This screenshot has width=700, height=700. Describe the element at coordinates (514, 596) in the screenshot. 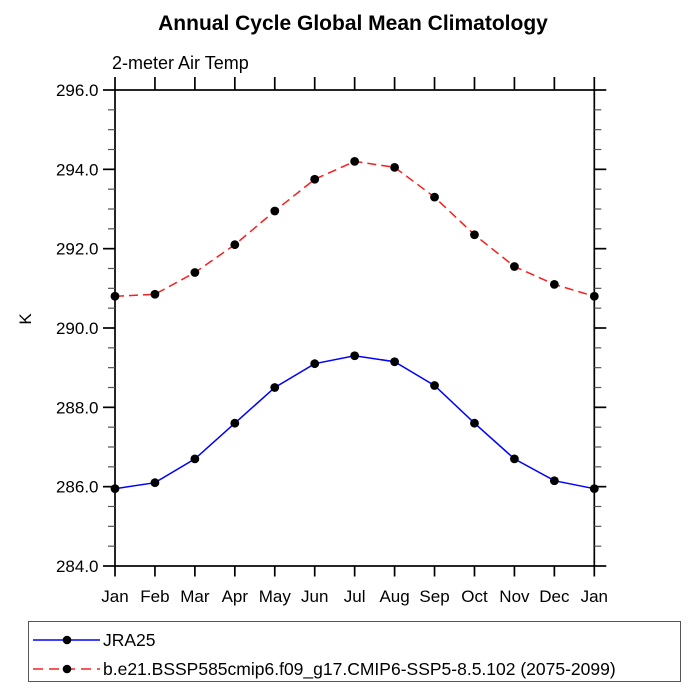

I see `x-tick-label: Nov` at that location.